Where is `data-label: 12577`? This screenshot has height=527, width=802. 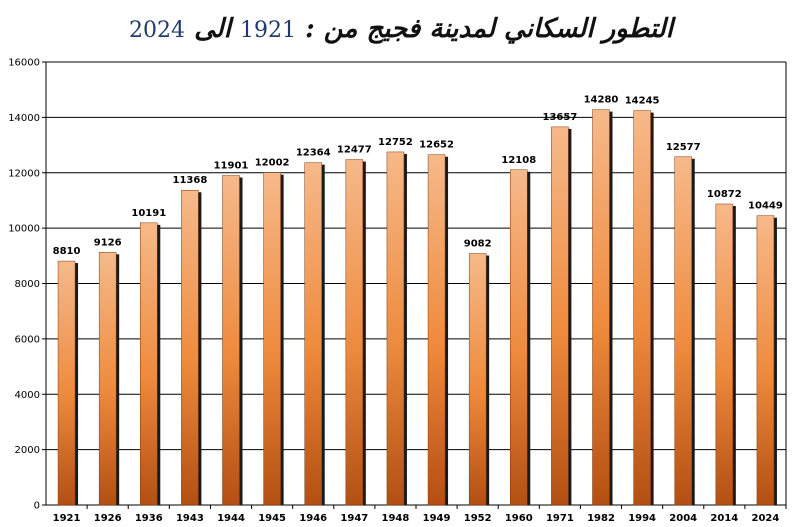
data-label: 12577 is located at coordinates (683, 147).